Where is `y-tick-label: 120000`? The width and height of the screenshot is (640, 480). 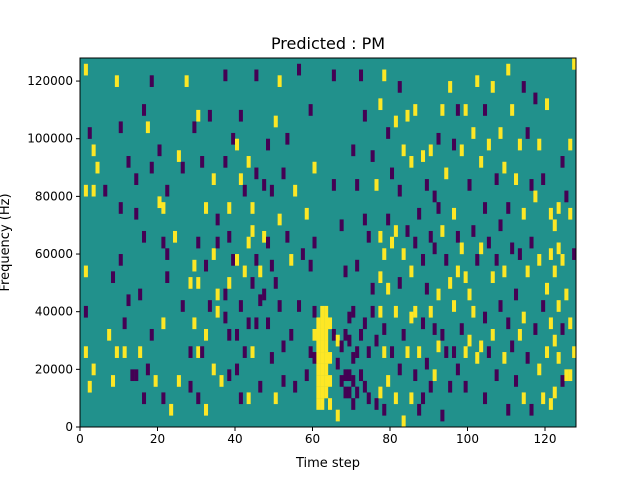
y-tick-label: 120000 is located at coordinates (50, 81).